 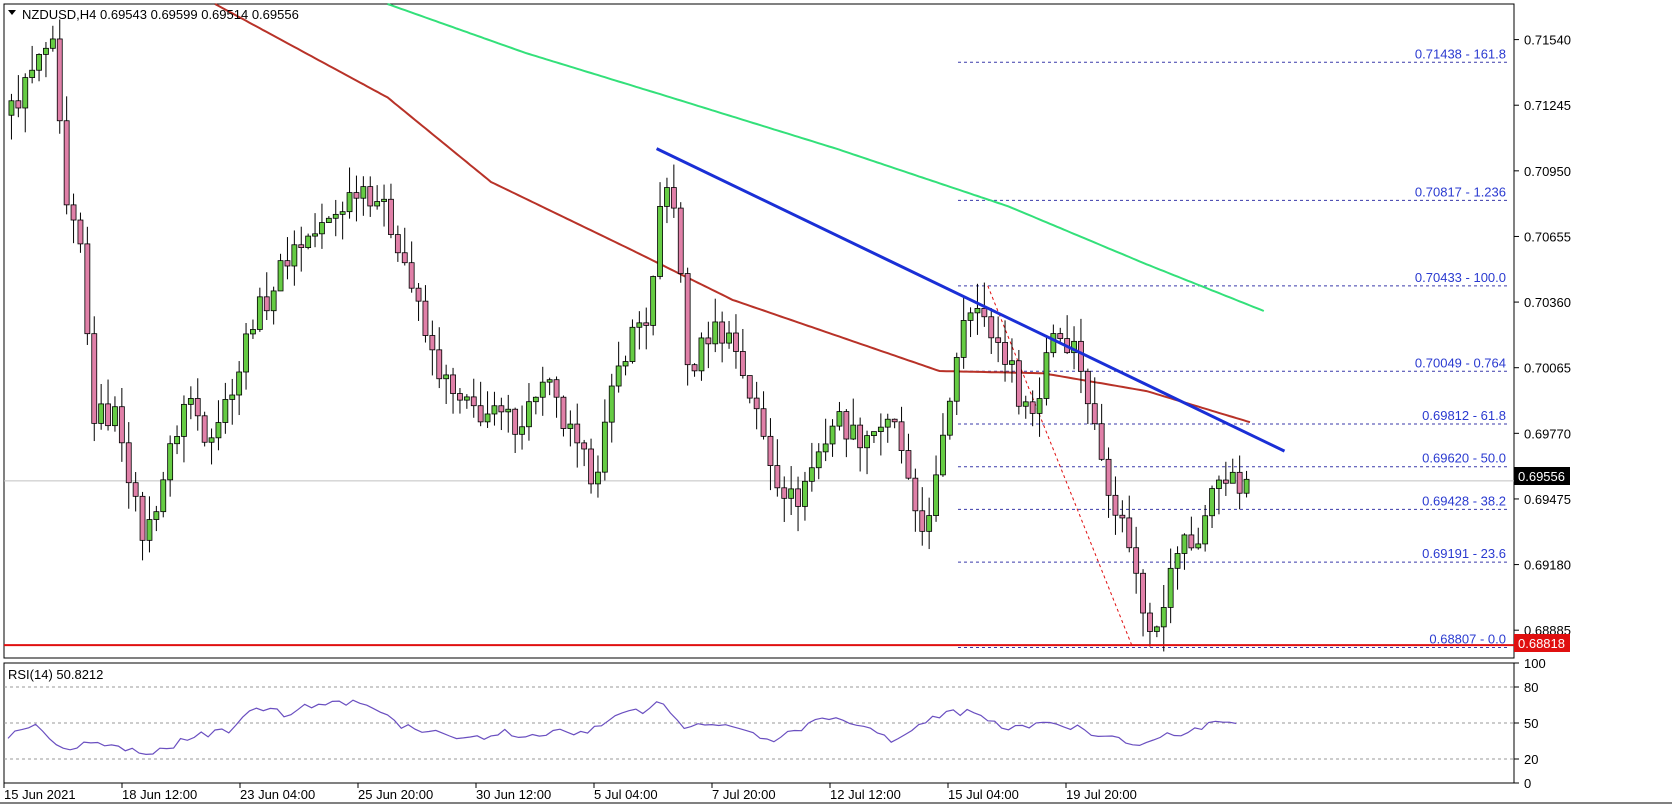 I want to click on time-axis-label: 12 Jul 12:00, so click(x=865, y=794).